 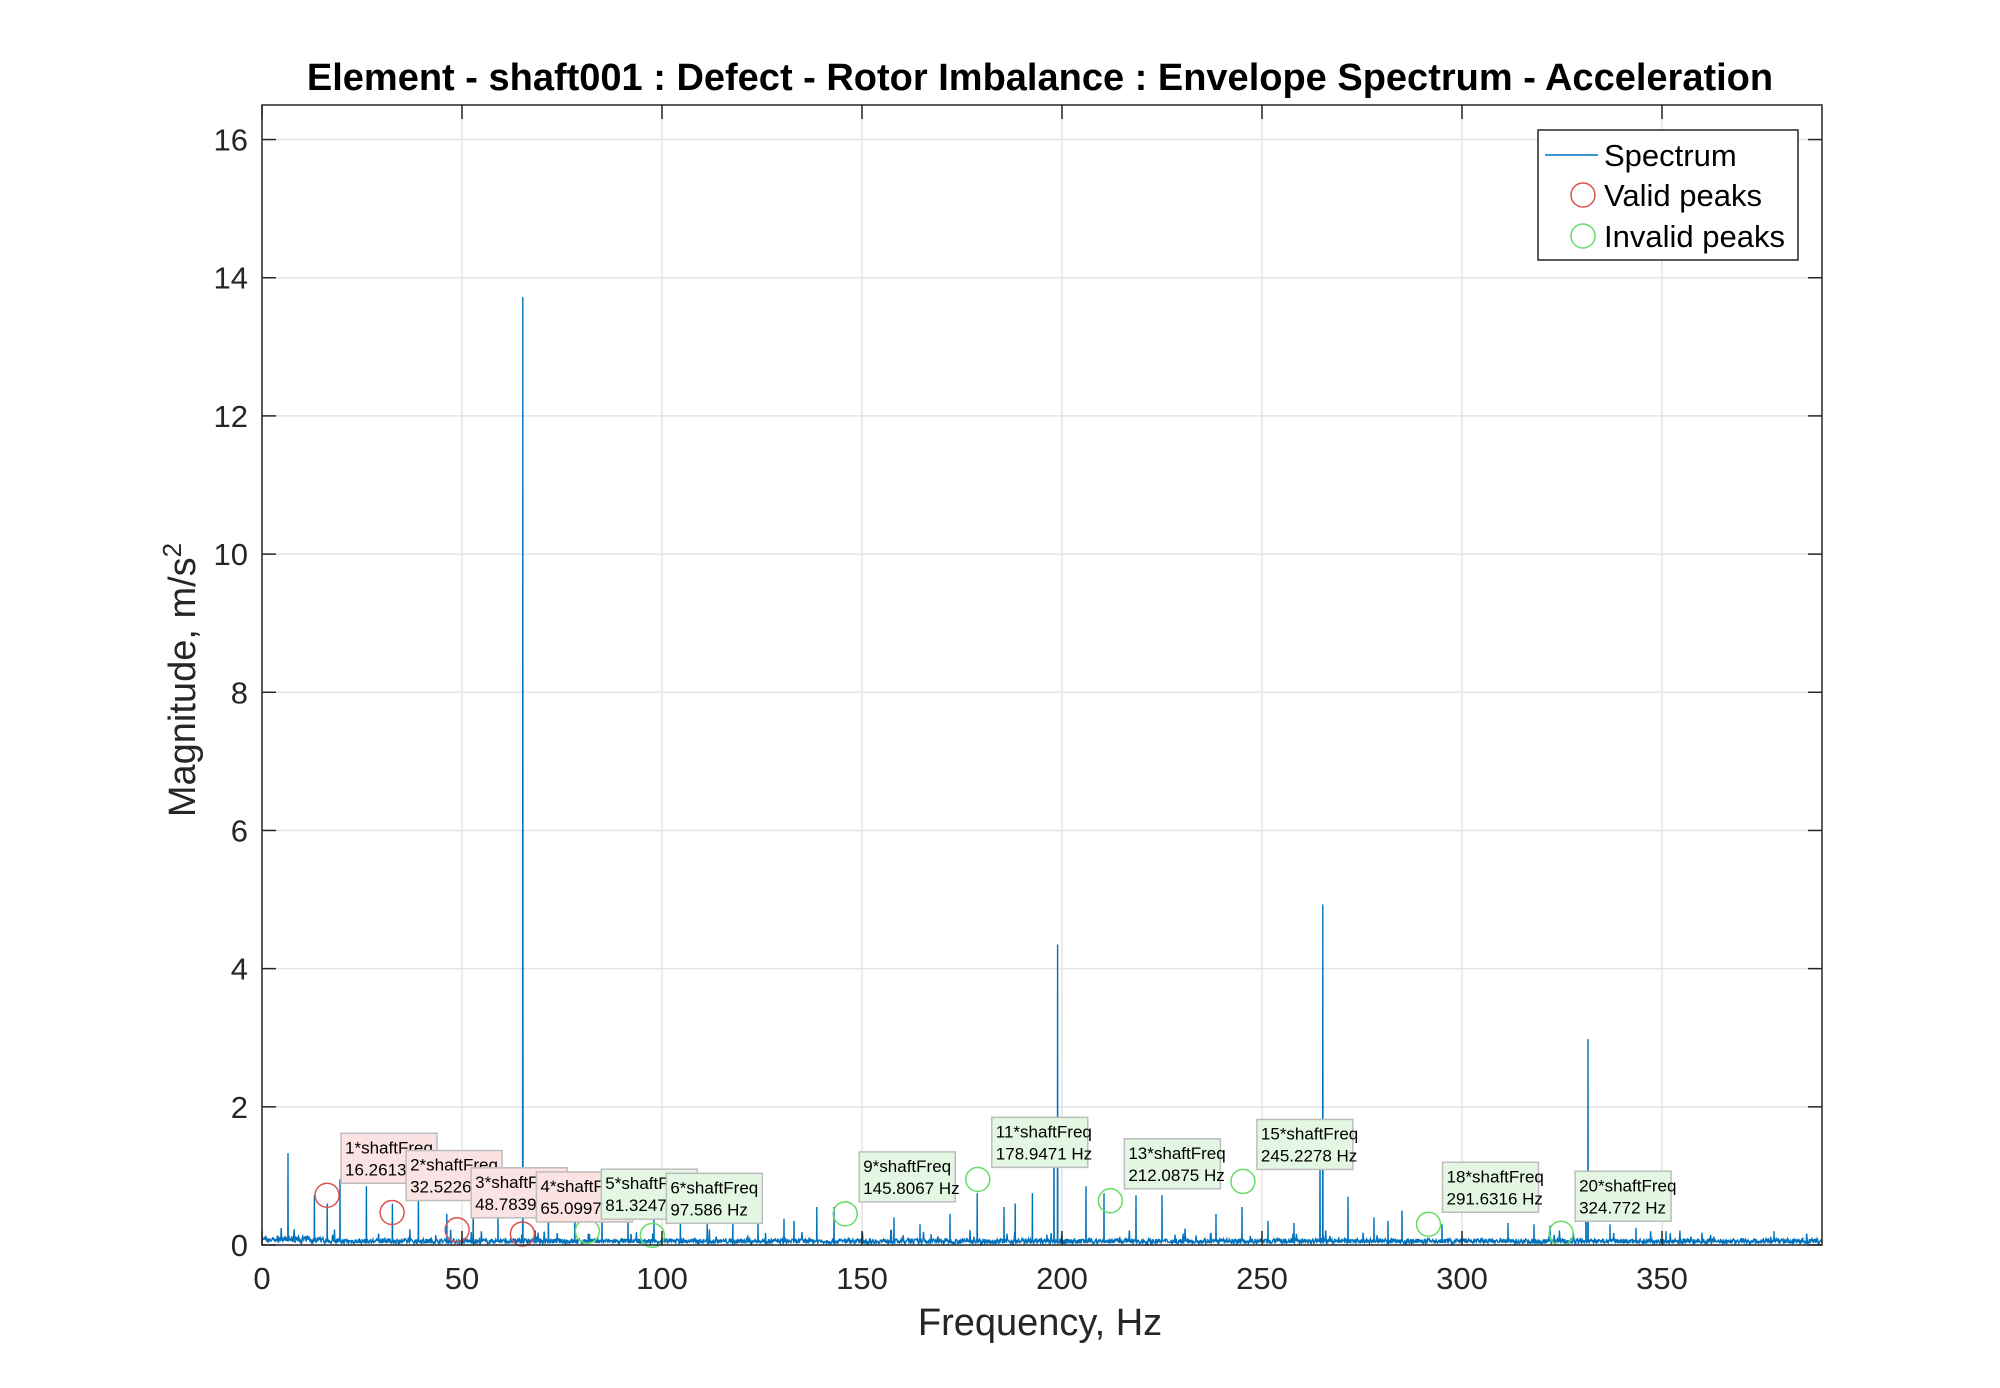 I want to click on peak-annotation-frequency: 212.0875 Hz, so click(x=1176, y=1175).